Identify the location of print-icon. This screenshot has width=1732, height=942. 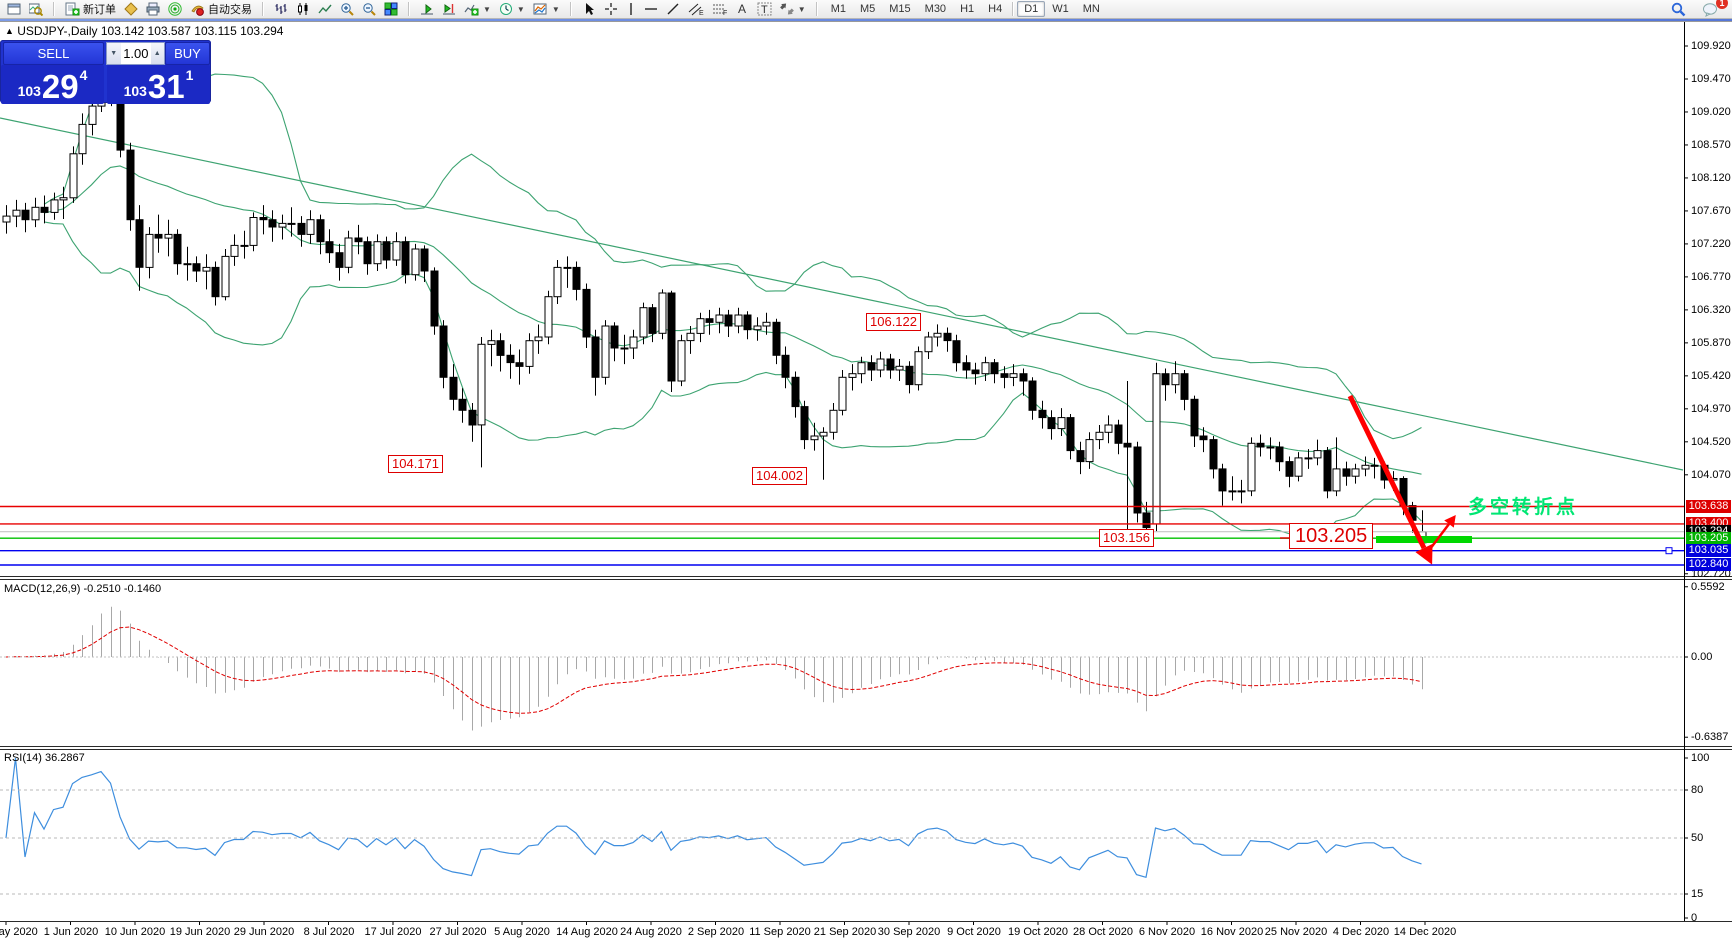
(153, 9).